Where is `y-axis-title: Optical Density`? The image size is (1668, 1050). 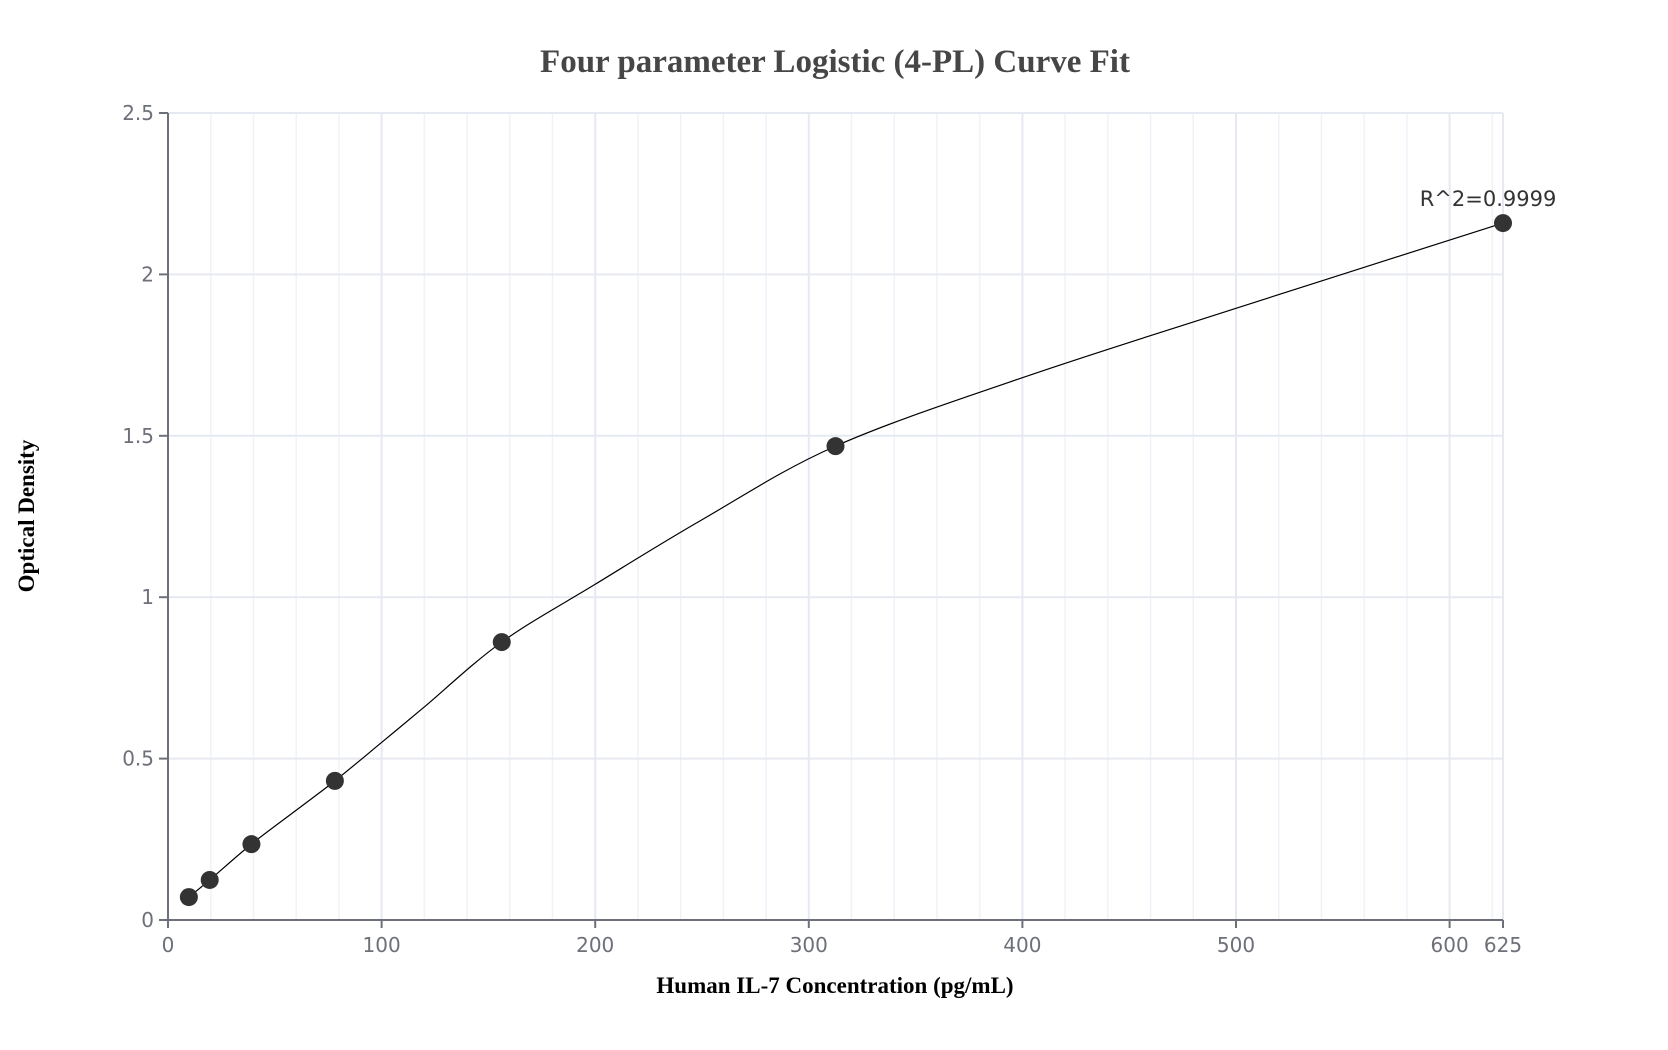 y-axis-title: Optical Density is located at coordinates (26, 515).